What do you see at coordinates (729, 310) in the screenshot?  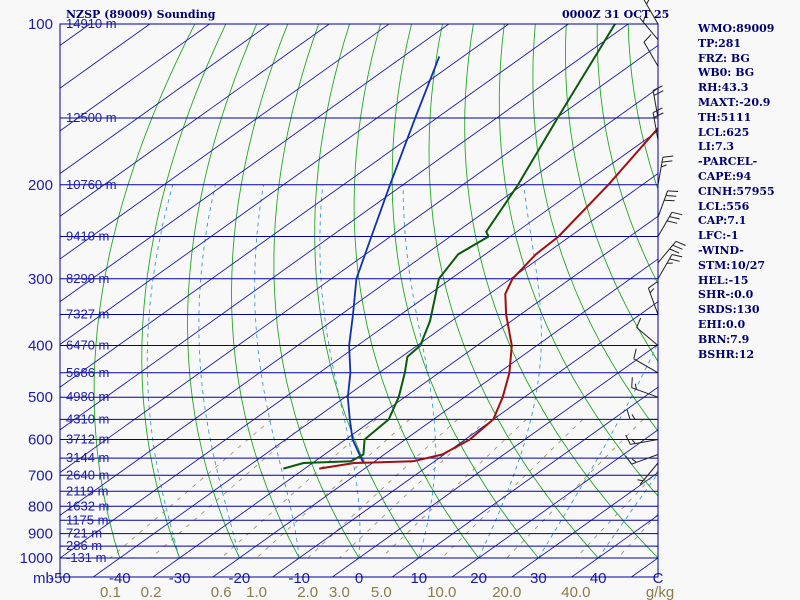 I see `stat-line: SRDS:130` at bounding box center [729, 310].